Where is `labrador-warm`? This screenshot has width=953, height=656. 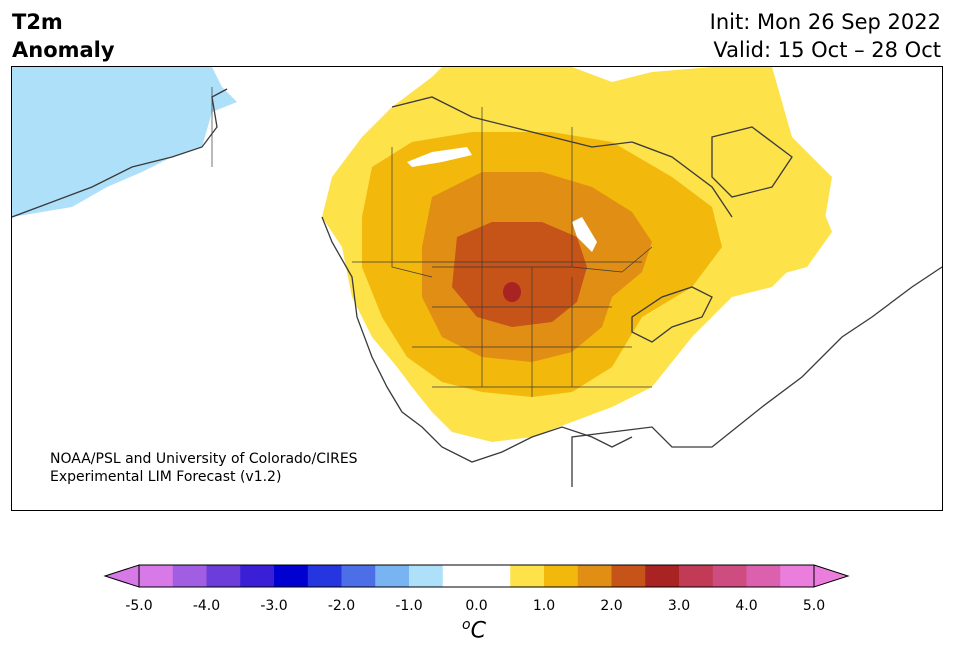 labrador-warm is located at coordinates (782, 237).